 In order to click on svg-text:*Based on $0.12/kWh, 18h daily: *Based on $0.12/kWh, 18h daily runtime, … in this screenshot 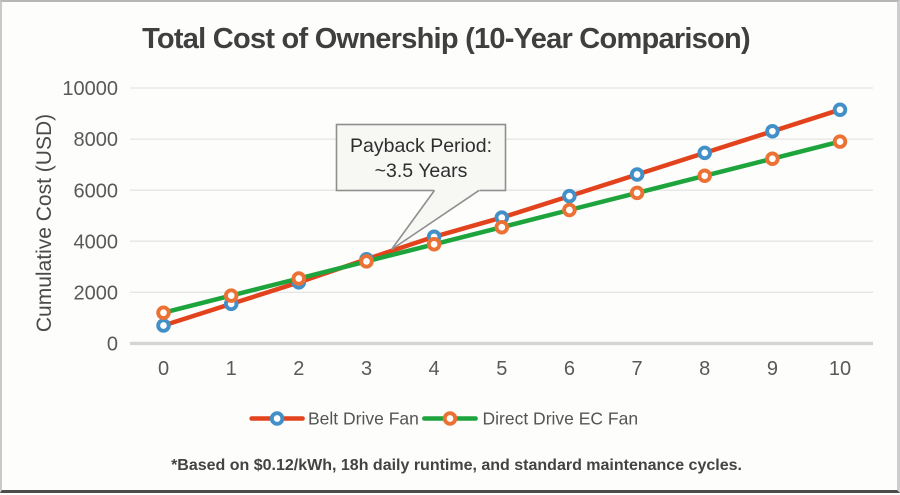, I will do `click(456, 465)`.